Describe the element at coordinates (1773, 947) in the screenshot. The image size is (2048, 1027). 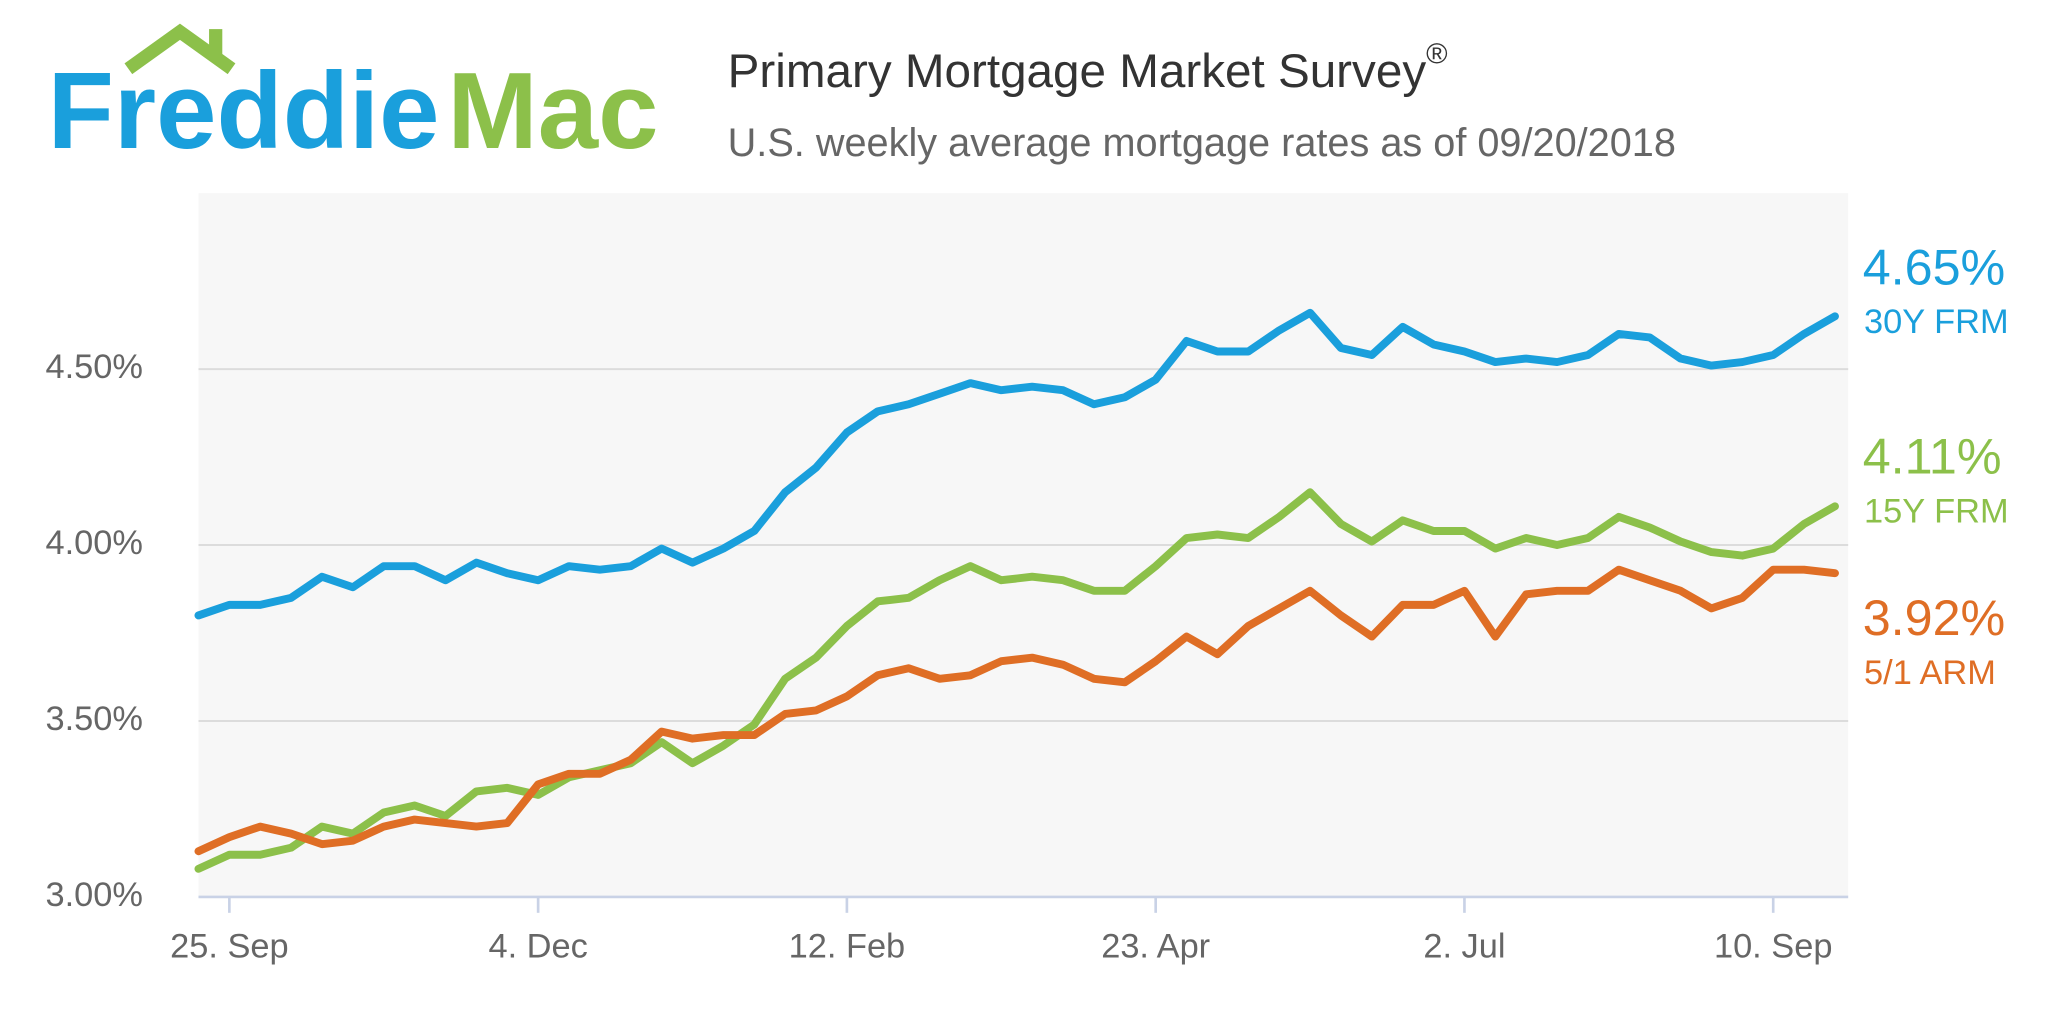
I see `x-tick-label: 10. Sep` at that location.